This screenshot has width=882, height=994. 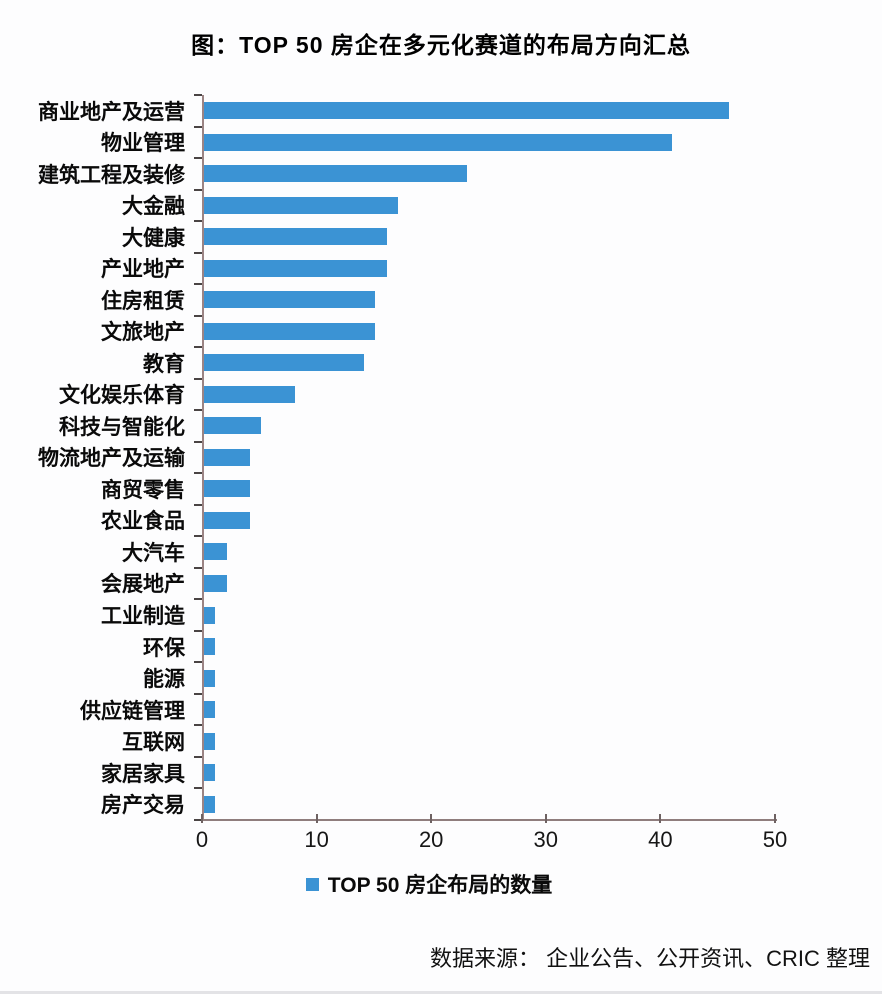 What do you see at coordinates (164, 364) in the screenshot?
I see `category-label: 教育` at bounding box center [164, 364].